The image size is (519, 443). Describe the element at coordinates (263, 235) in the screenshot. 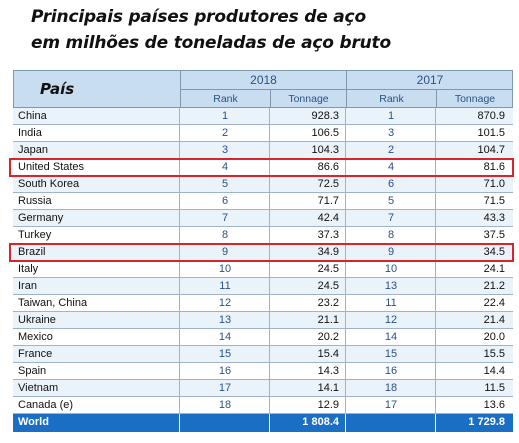

I see `table-row: Turkey 8 37.3 8 37.5` at that location.